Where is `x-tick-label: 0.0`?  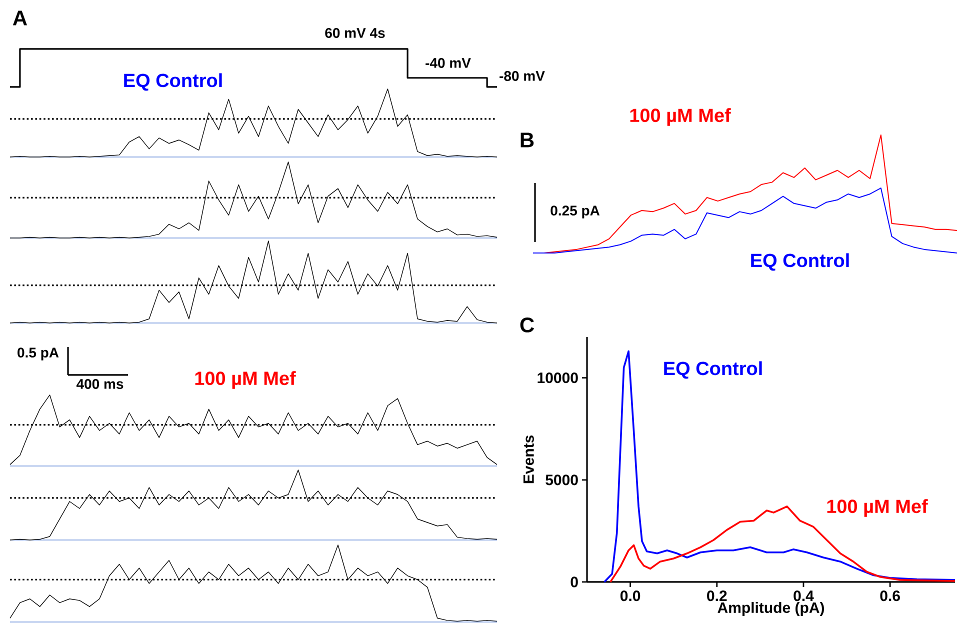
x-tick-label: 0.0 is located at coordinates (630, 596).